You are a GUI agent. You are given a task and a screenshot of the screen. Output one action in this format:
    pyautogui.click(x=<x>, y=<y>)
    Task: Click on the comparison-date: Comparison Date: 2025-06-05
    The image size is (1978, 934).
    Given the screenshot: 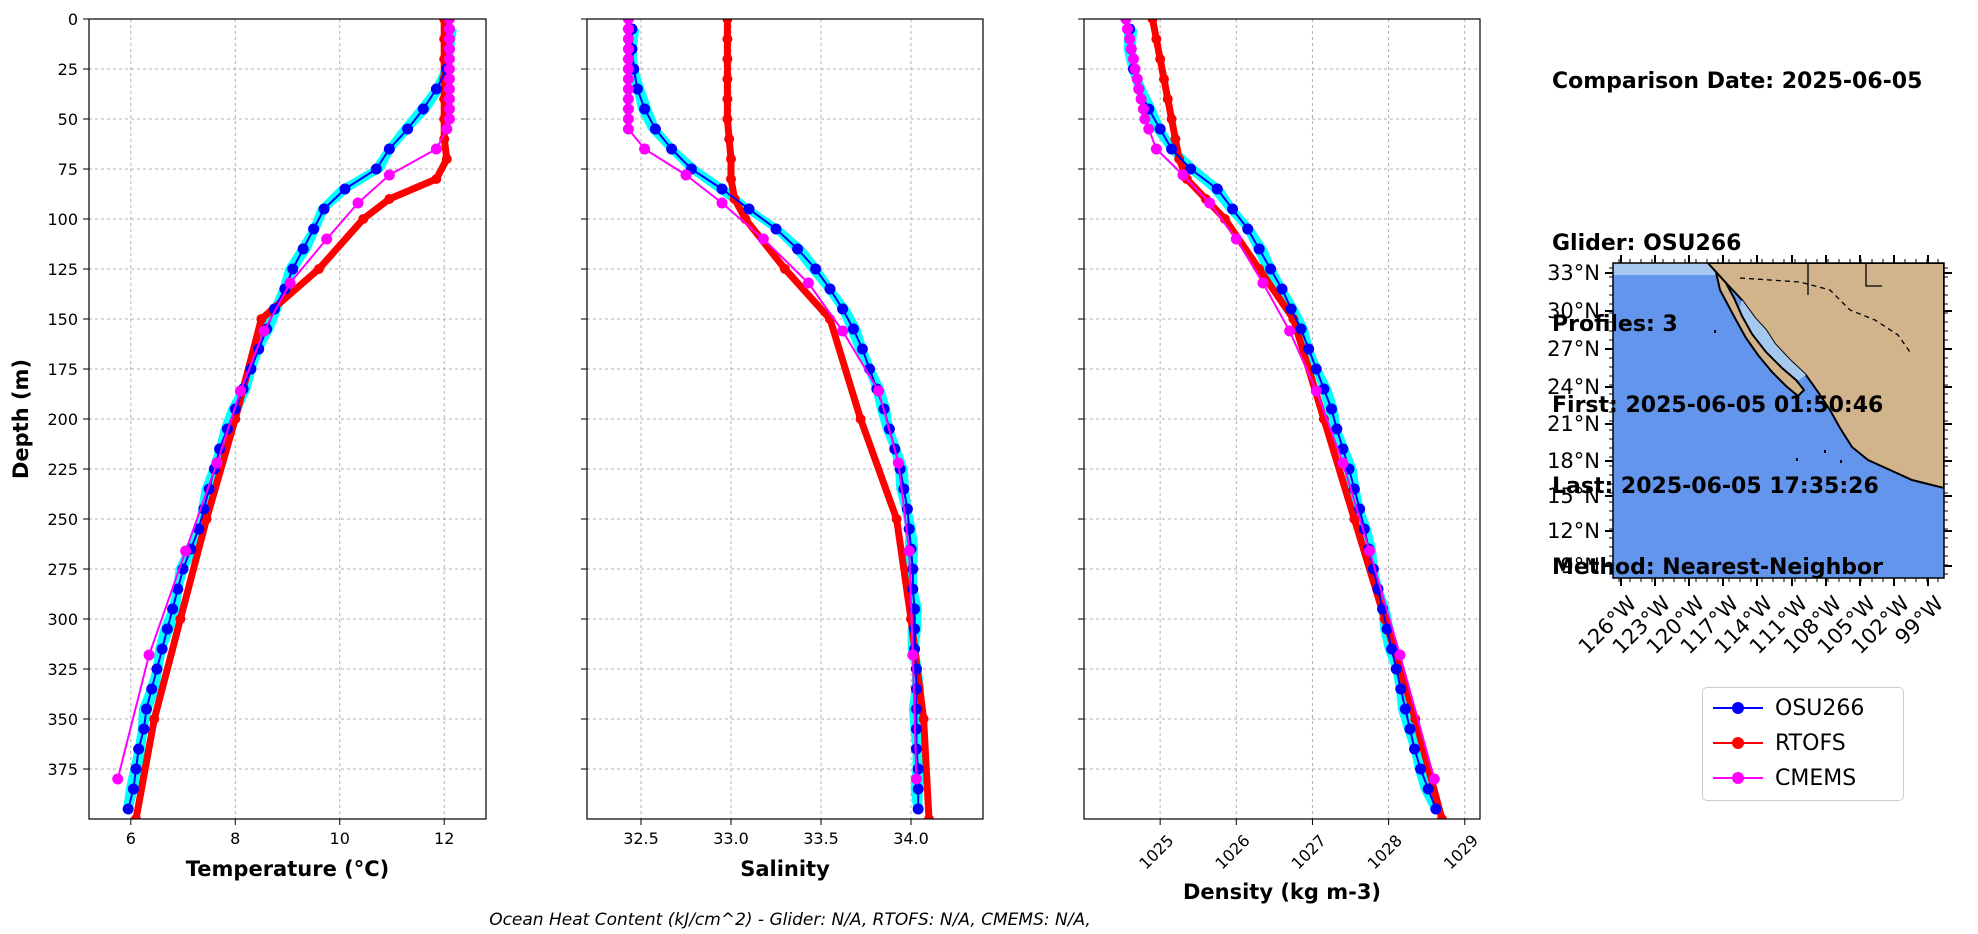 What is the action you would take?
    pyautogui.click(x=1737, y=81)
    